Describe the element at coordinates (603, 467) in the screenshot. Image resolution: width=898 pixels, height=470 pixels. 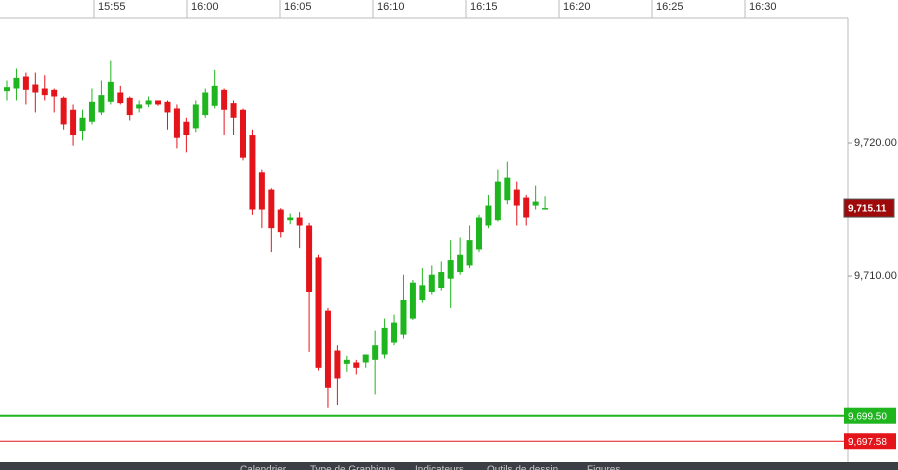
I see `toolbar-item: Figures` at that location.